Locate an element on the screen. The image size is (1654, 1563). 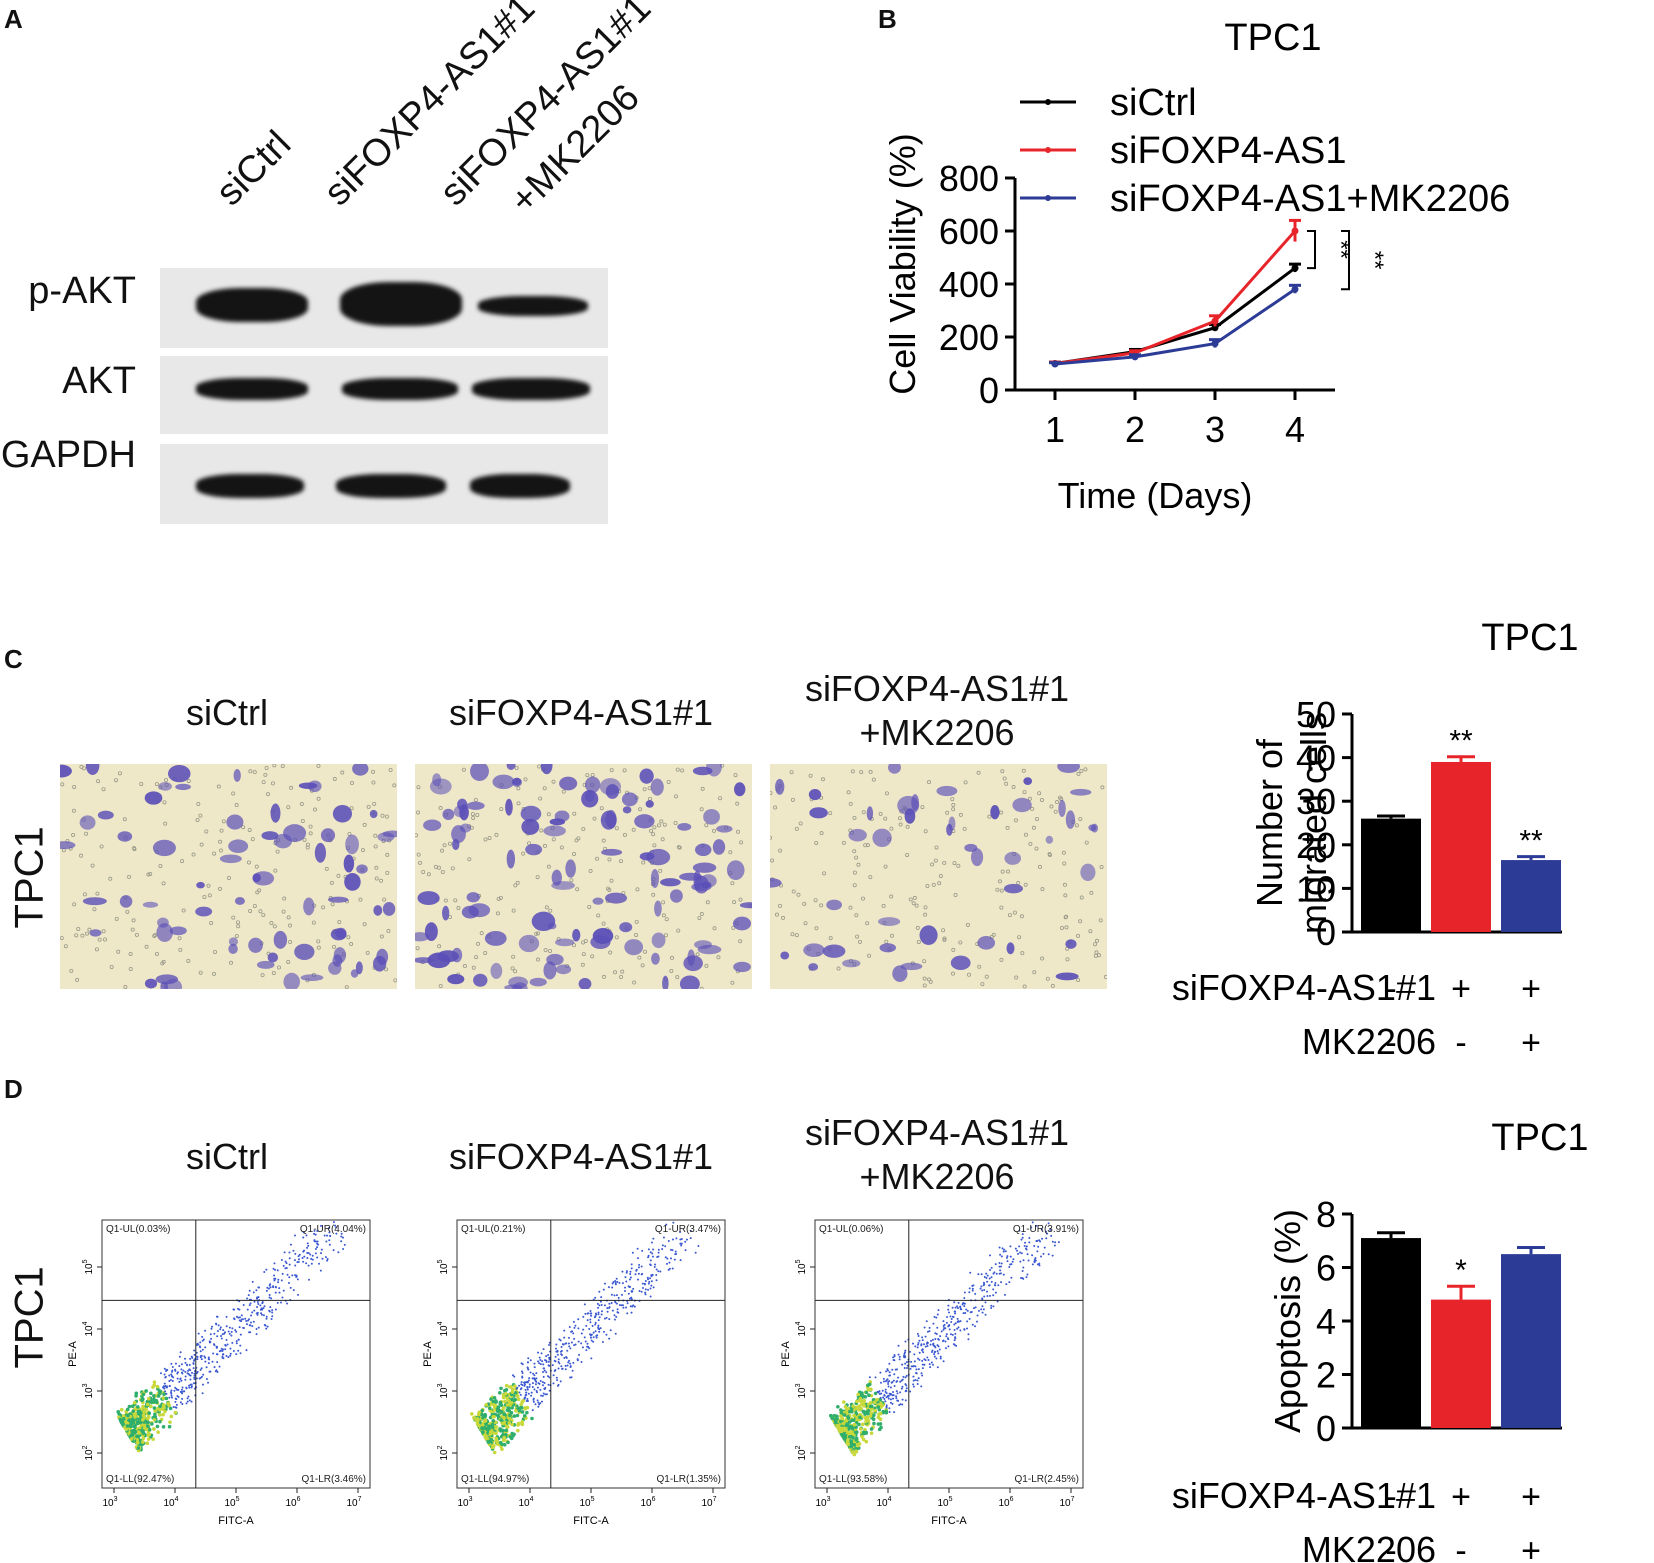
flow-y-tick-label: 102 is located at coordinates (88, 1452).